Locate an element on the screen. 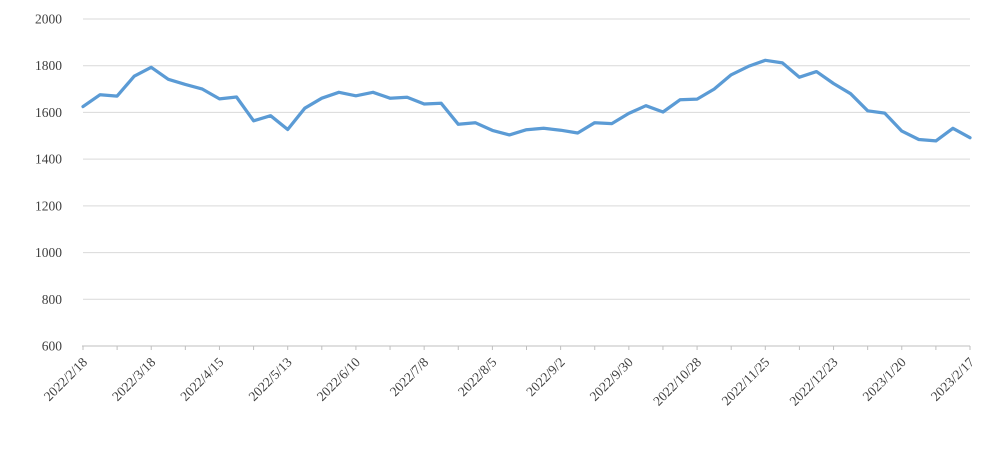 Image resolution: width=997 pixels, height=452 pixels. x-axis-tick-label: 2022/7/8 is located at coordinates (409, 376).